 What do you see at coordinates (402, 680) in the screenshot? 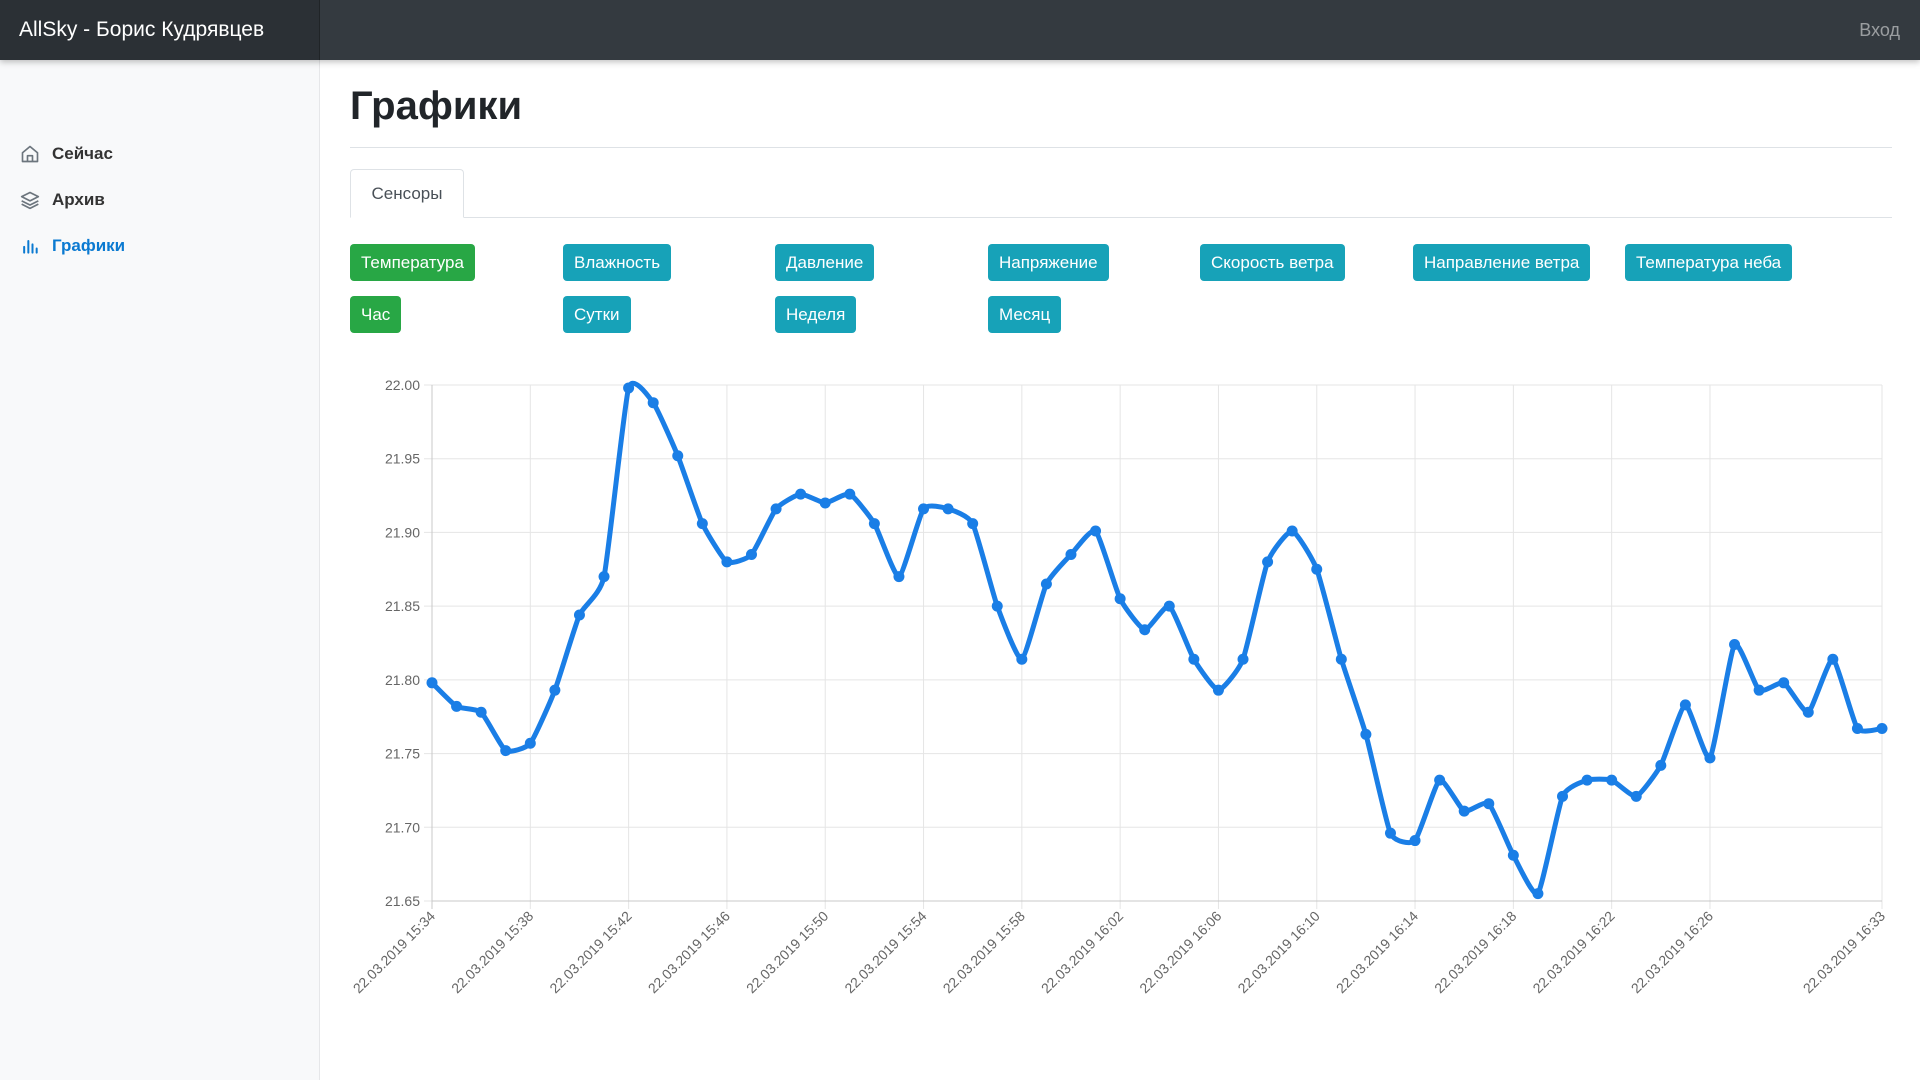
I see `y-tick-label: 21.80` at bounding box center [402, 680].